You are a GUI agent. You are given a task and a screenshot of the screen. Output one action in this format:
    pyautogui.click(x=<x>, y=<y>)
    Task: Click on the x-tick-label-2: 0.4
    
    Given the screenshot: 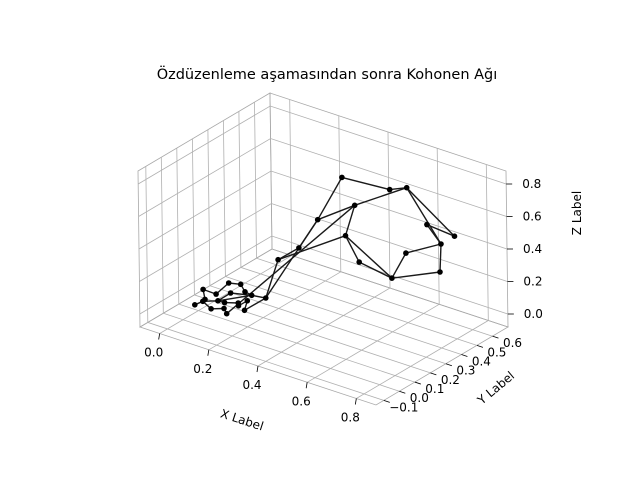 What is the action you would take?
    pyautogui.click(x=251, y=385)
    